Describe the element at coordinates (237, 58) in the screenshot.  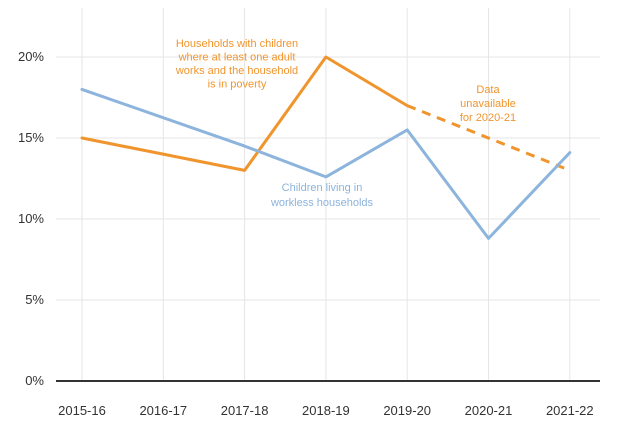
I see `annotation-line: where at least one adult` at that location.